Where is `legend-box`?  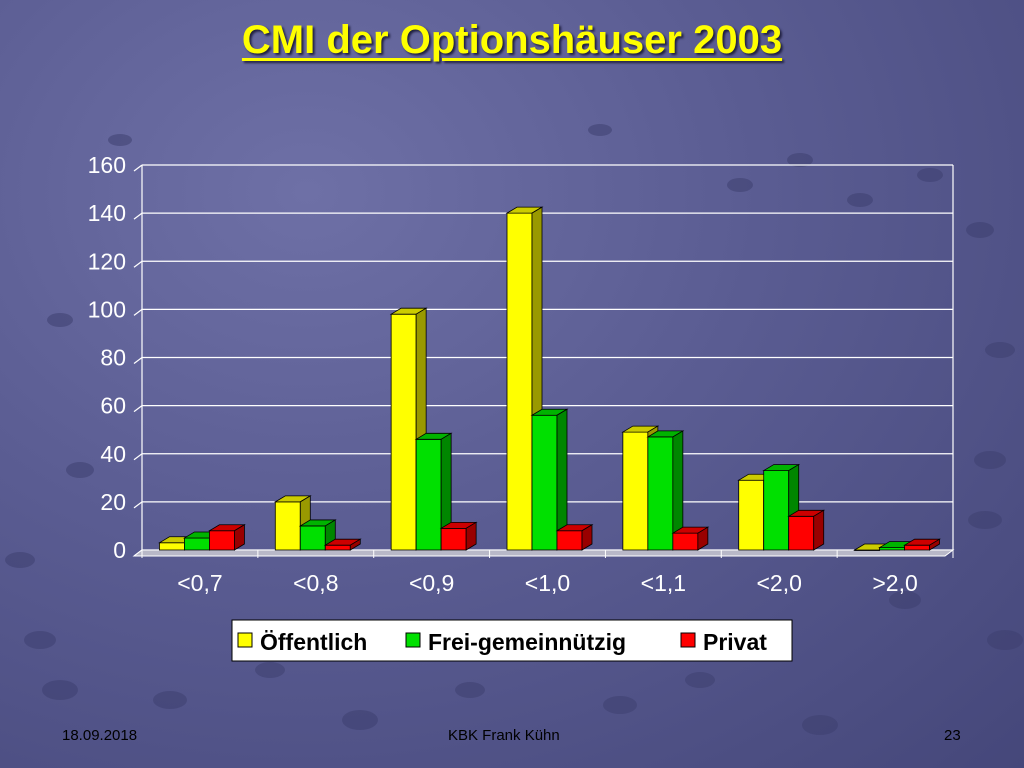 legend-box is located at coordinates (512, 640).